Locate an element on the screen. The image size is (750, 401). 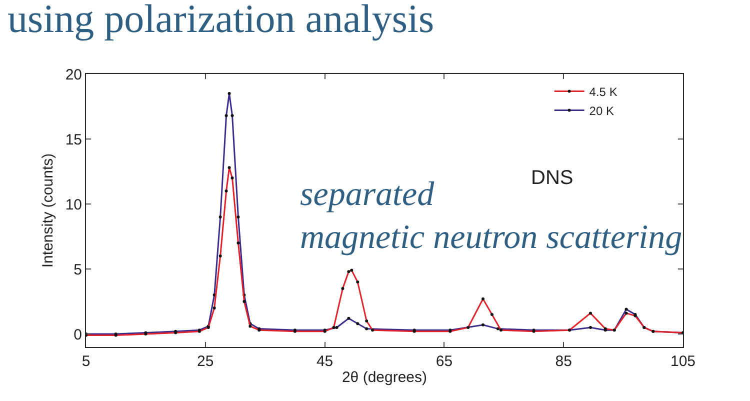
x-axis-title: 2θ (degrees) is located at coordinates (385, 377).